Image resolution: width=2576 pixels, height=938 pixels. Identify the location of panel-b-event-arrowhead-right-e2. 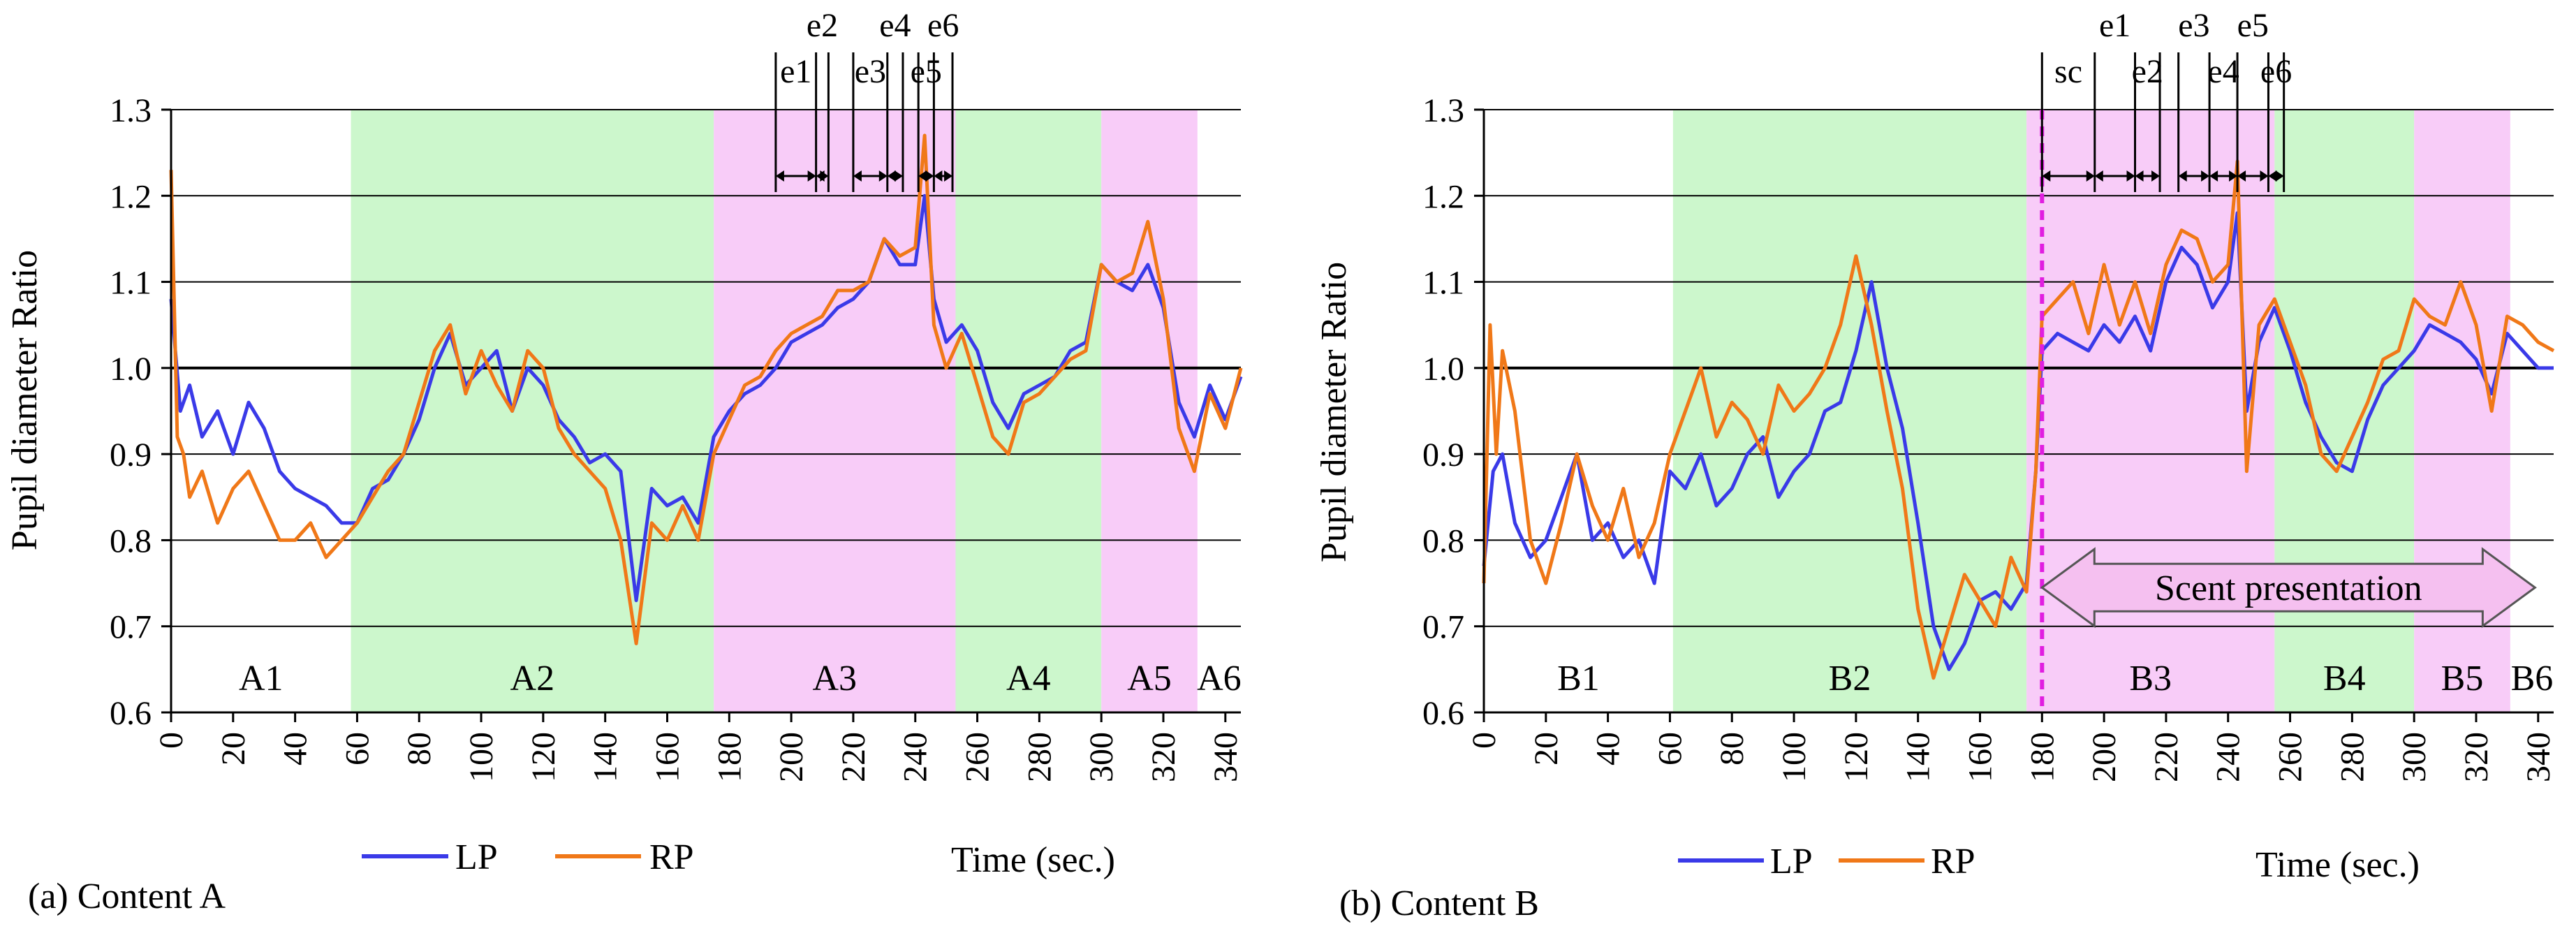
(2156, 176).